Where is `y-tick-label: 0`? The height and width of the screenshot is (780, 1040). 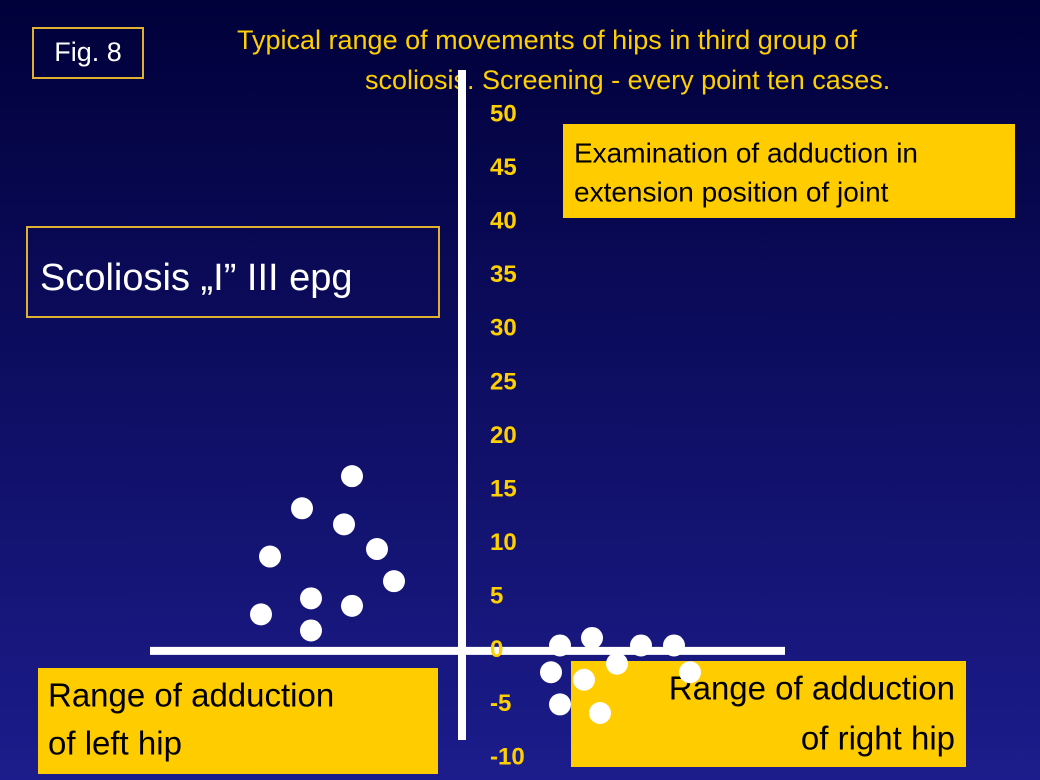 y-tick-label: 0 is located at coordinates (496, 649).